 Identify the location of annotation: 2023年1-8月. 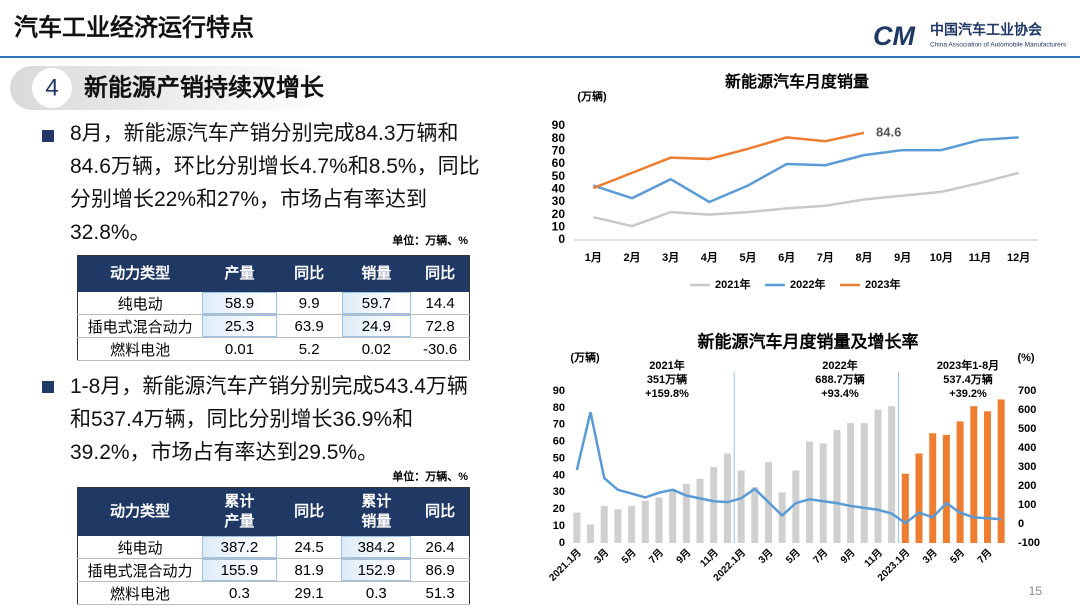
(968, 365).